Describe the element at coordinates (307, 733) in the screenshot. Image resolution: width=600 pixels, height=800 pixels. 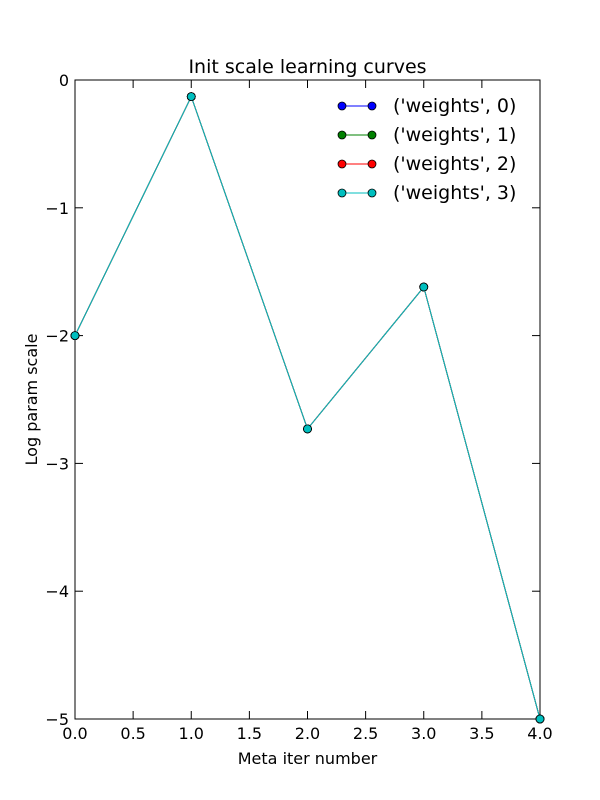
I see `x-tick-label: 2.0` at that location.